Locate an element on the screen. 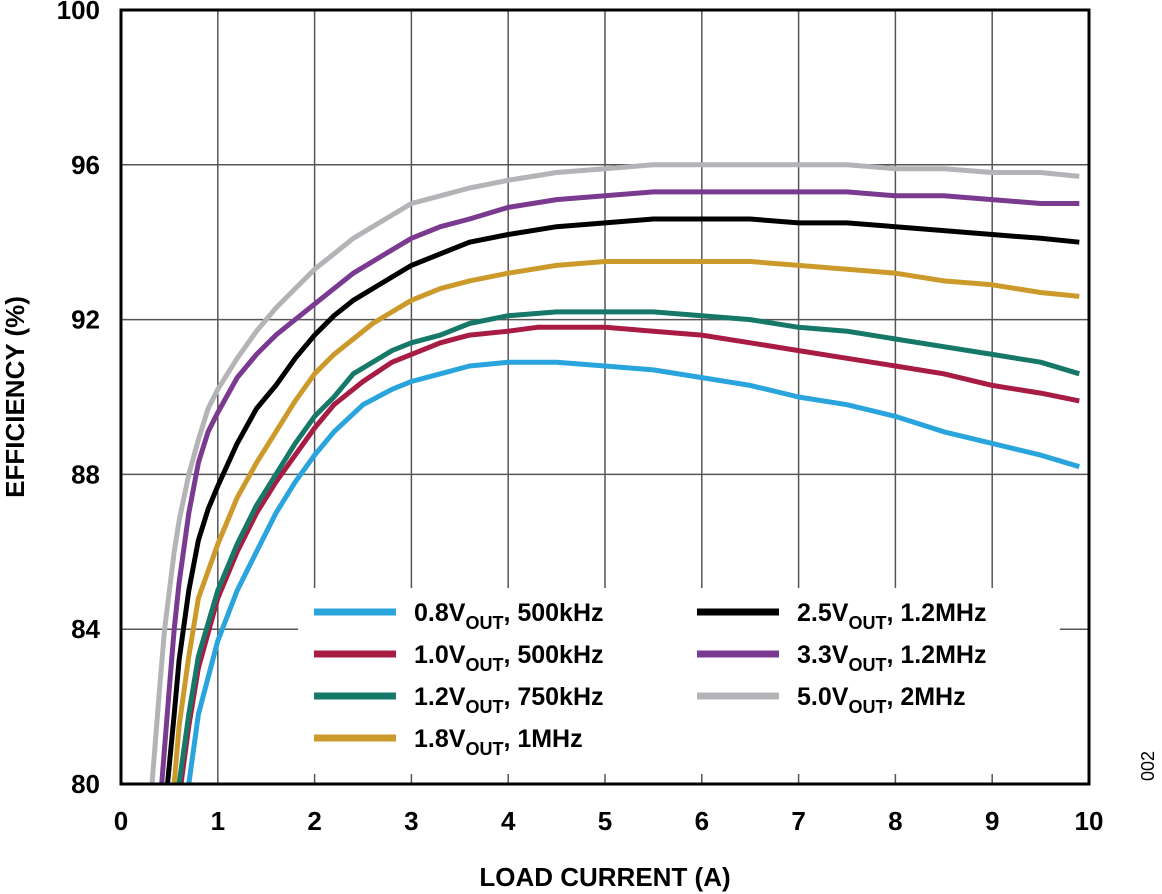  legend-label-main: 1.0V is located at coordinates (440, 655).